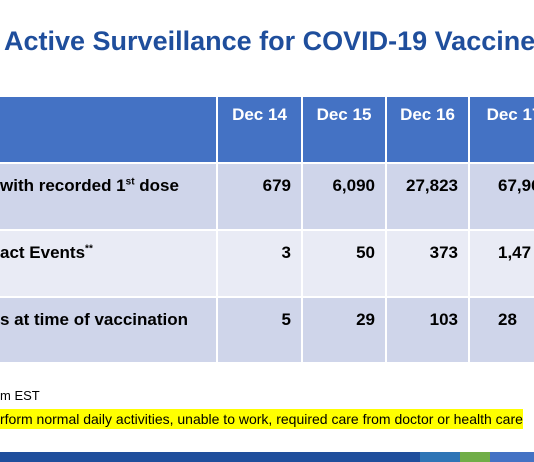 This screenshot has width=534, height=462. I want to click on table-cell: 50, so click(345, 264).